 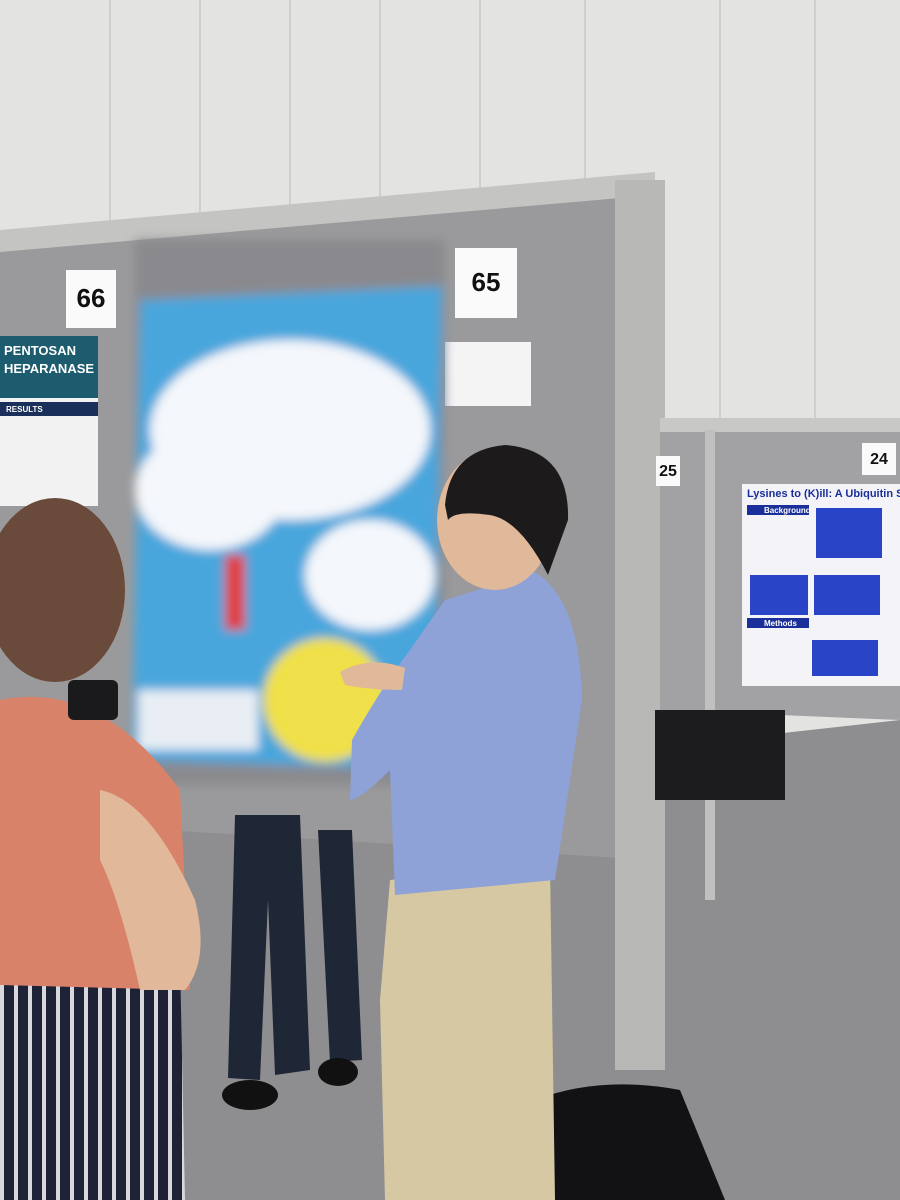 I want to click on note-paper, so click(x=488, y=374).